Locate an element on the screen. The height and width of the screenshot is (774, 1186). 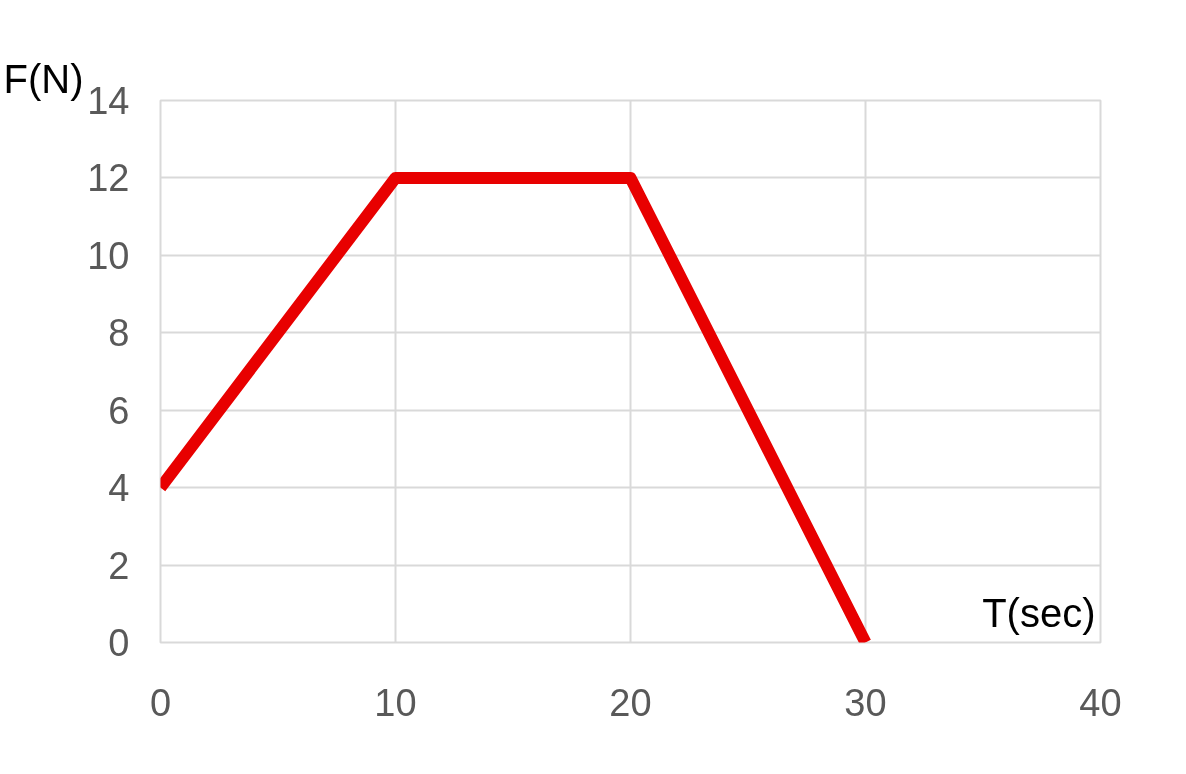
y-tick-label: 6 is located at coordinates (119, 410).